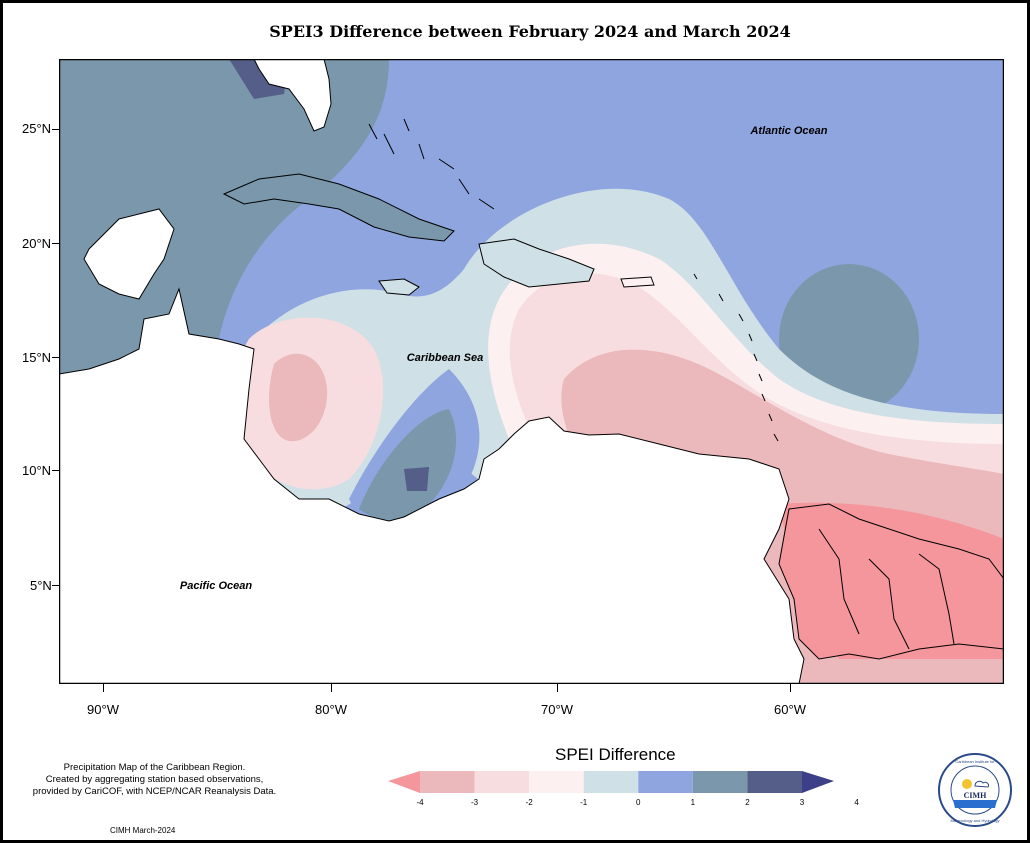 The width and height of the screenshot is (1030, 843). What do you see at coordinates (416, 479) in the screenshot?
I see `field-dark-colombia` at bounding box center [416, 479].